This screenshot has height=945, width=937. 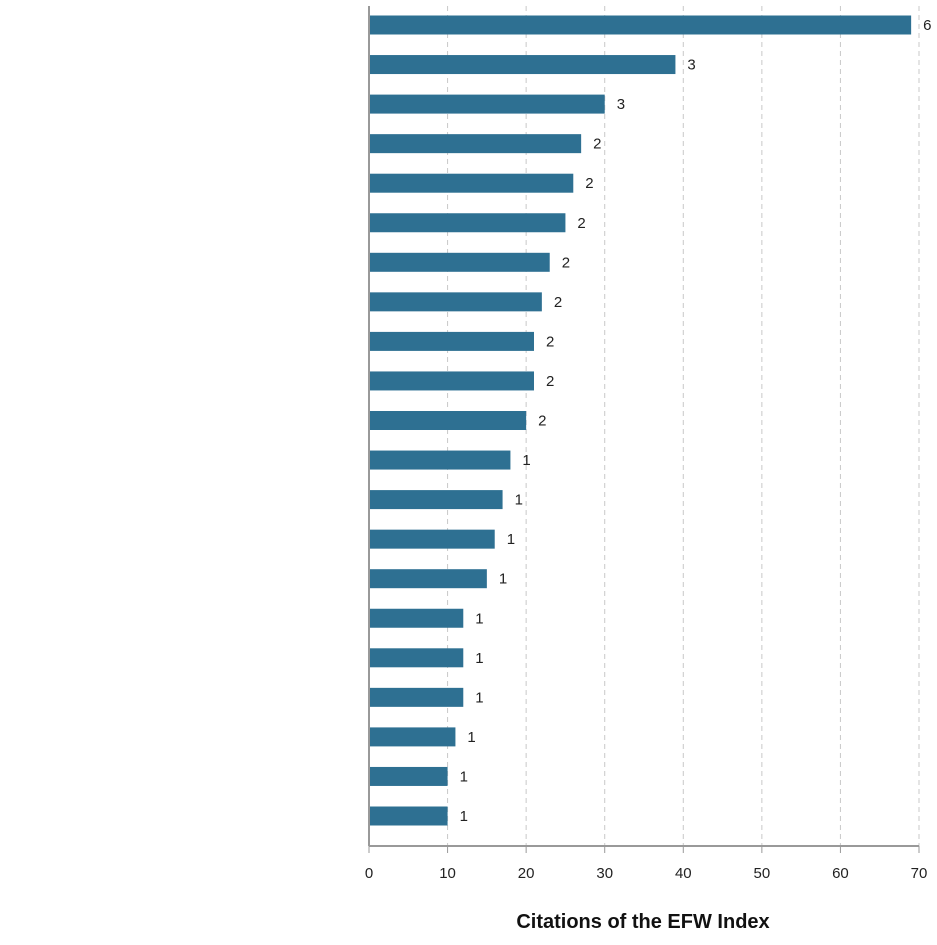 What do you see at coordinates (447, 873) in the screenshot?
I see `x-tick-label: 10` at bounding box center [447, 873].